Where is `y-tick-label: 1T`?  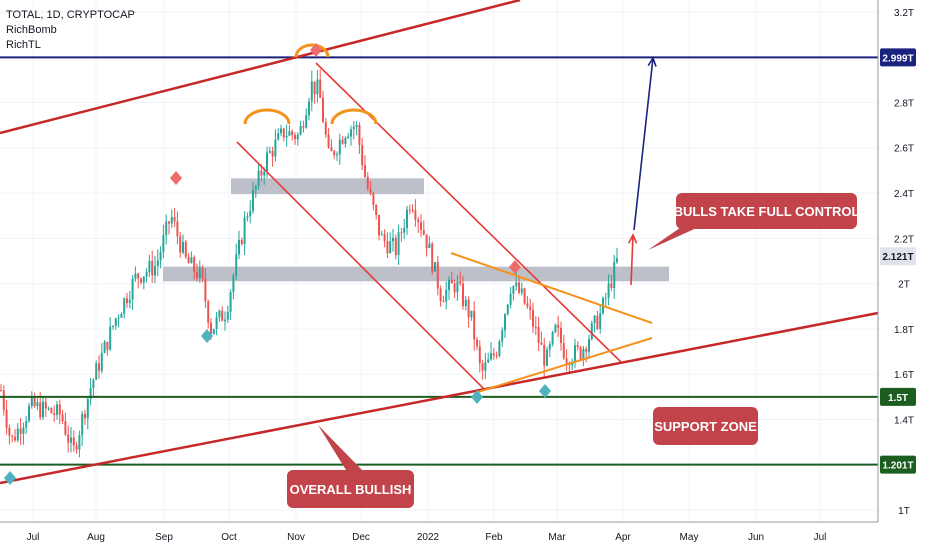
y-tick-label: 1T is located at coordinates (904, 511).